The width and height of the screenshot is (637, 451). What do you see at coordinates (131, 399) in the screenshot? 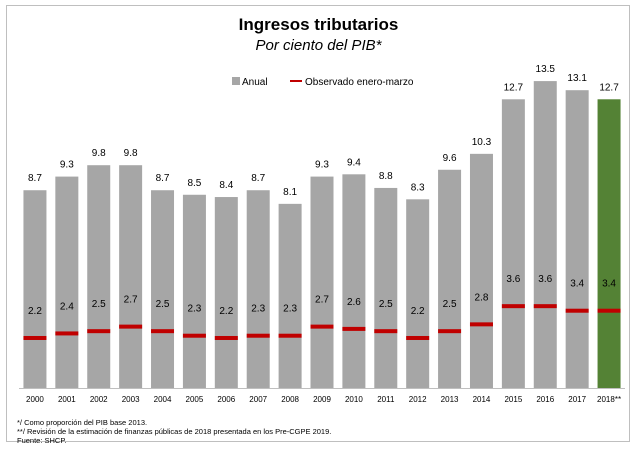
I see `x-tick-label: 2003` at bounding box center [131, 399].